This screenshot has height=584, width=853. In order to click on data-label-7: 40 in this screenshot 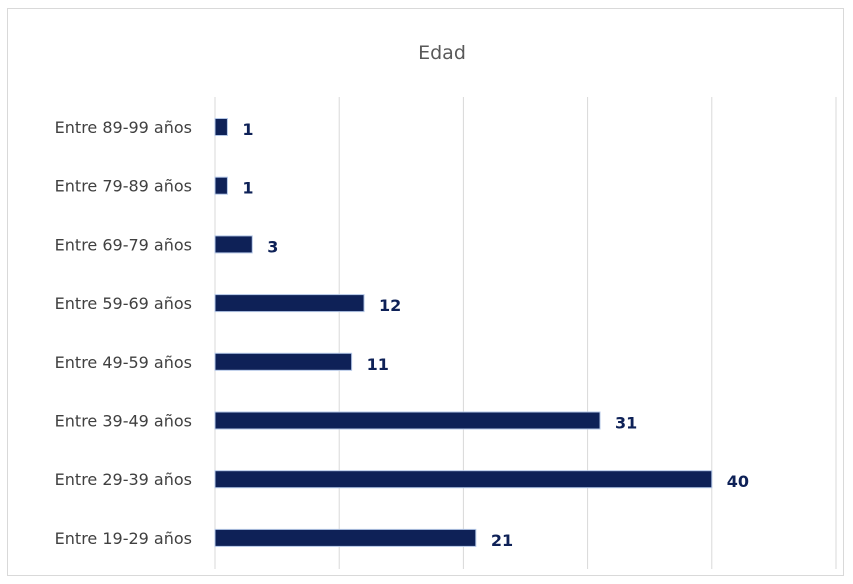, I will do `click(738, 481)`.